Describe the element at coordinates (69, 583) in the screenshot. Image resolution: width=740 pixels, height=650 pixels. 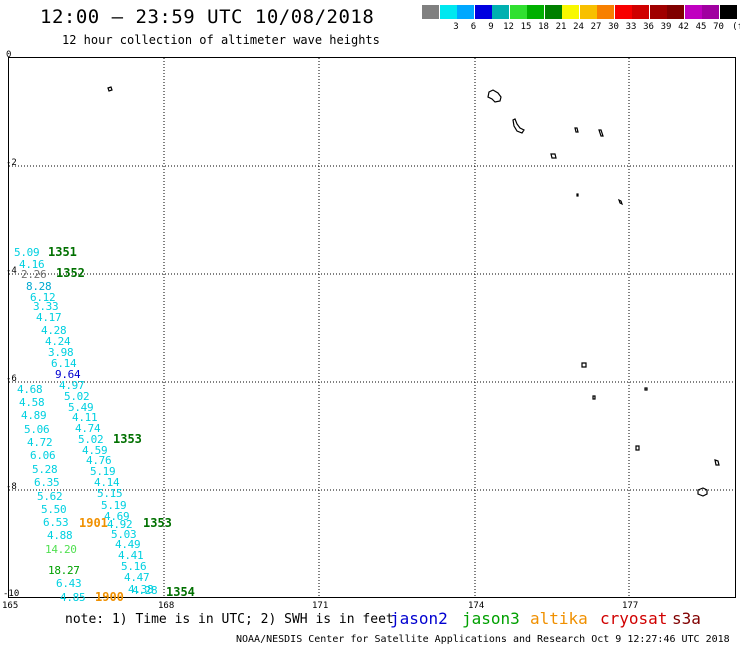
I see `wave-height-value: 6.43` at that location.